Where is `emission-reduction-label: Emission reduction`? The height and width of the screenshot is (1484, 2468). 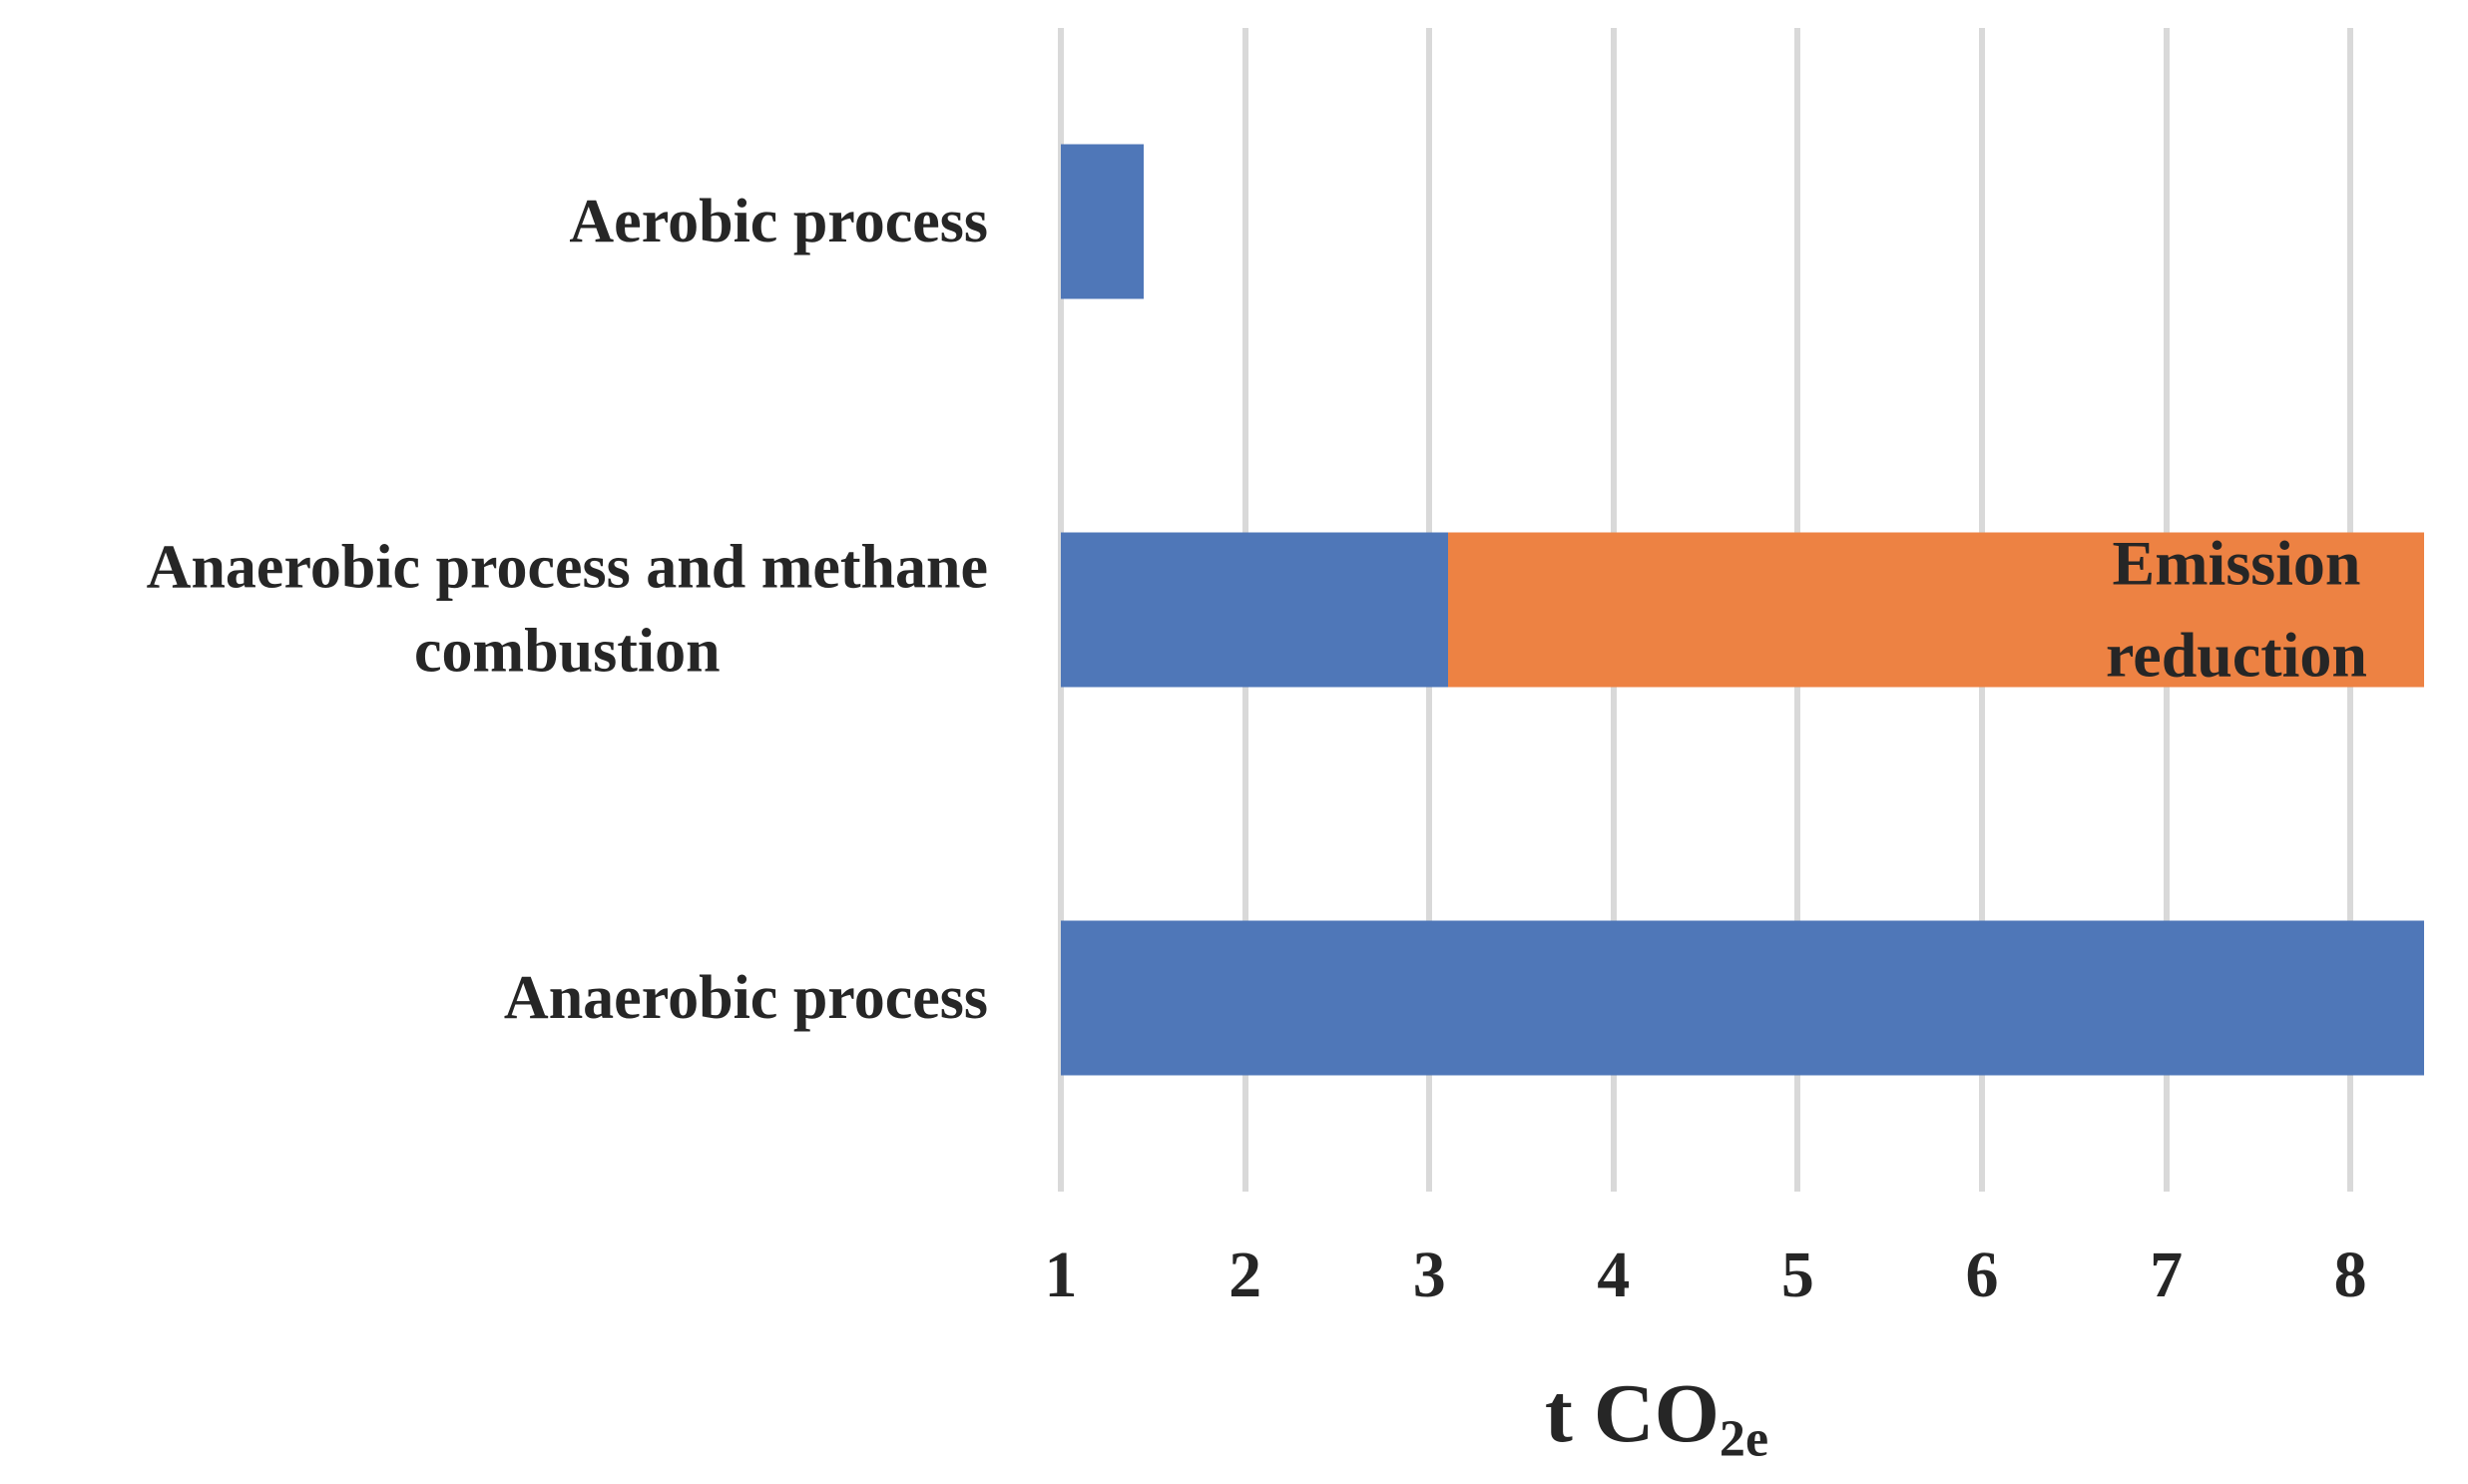 emission-reduction-label: Emission reduction is located at coordinates (1936, 609).